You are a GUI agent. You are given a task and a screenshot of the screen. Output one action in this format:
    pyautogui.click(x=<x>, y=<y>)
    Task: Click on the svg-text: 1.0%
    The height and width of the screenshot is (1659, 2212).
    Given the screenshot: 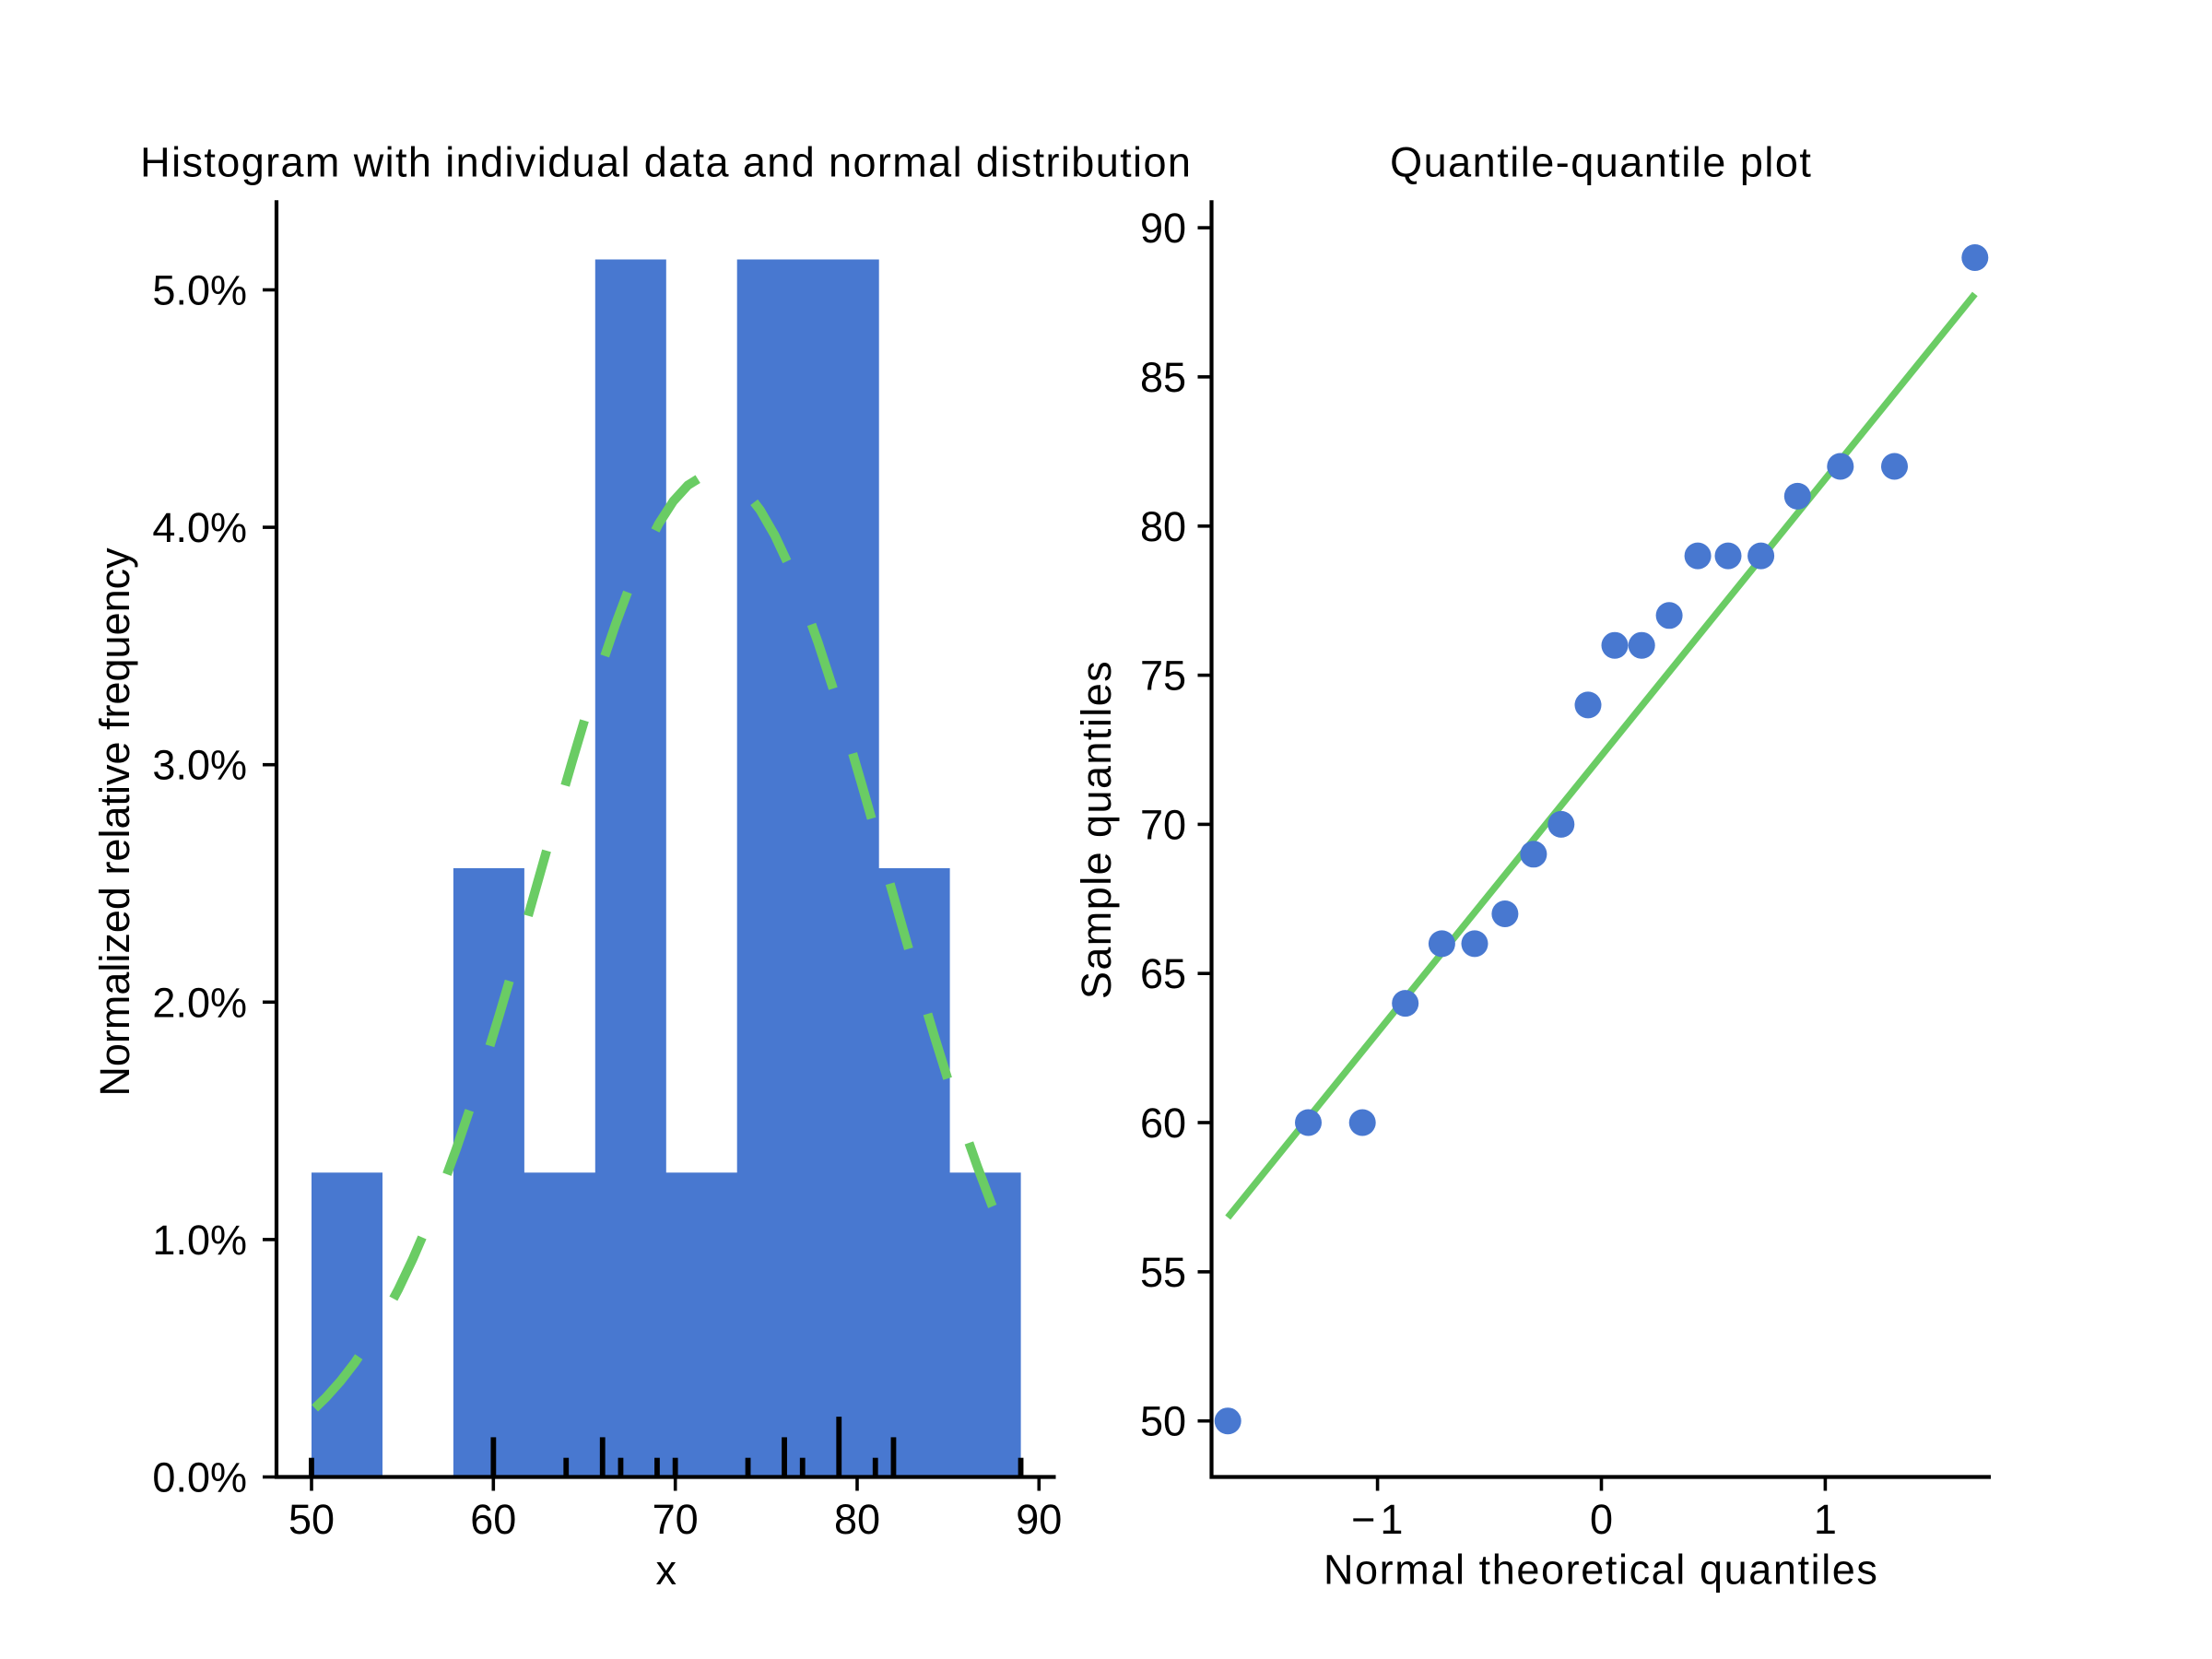 What is the action you would take?
    pyautogui.click(x=199, y=1240)
    